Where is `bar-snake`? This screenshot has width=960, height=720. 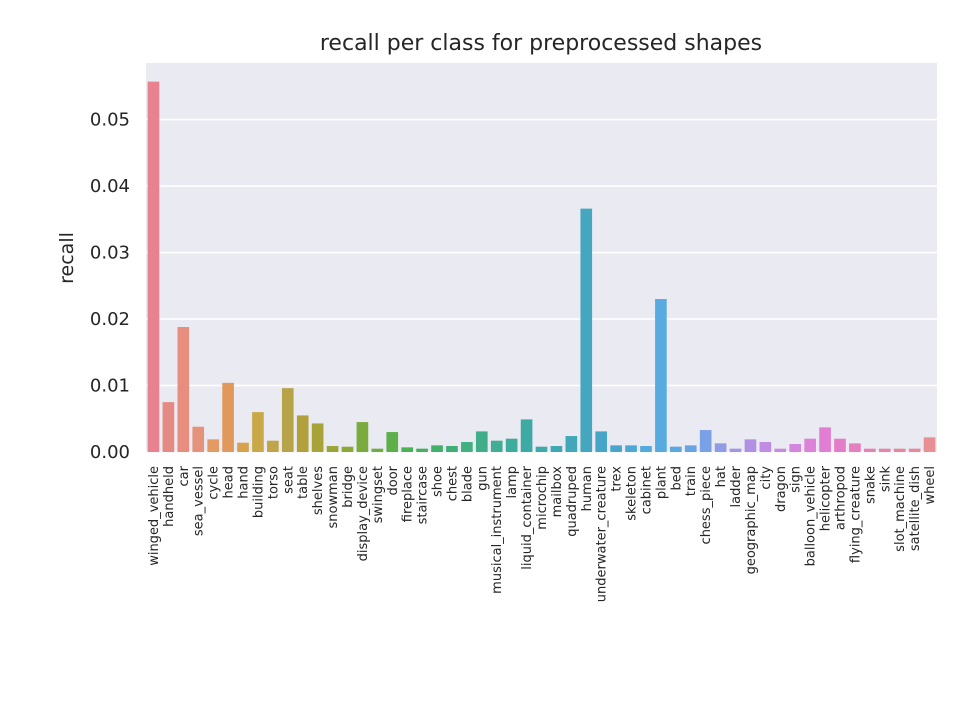
bar-snake is located at coordinates (870, 450).